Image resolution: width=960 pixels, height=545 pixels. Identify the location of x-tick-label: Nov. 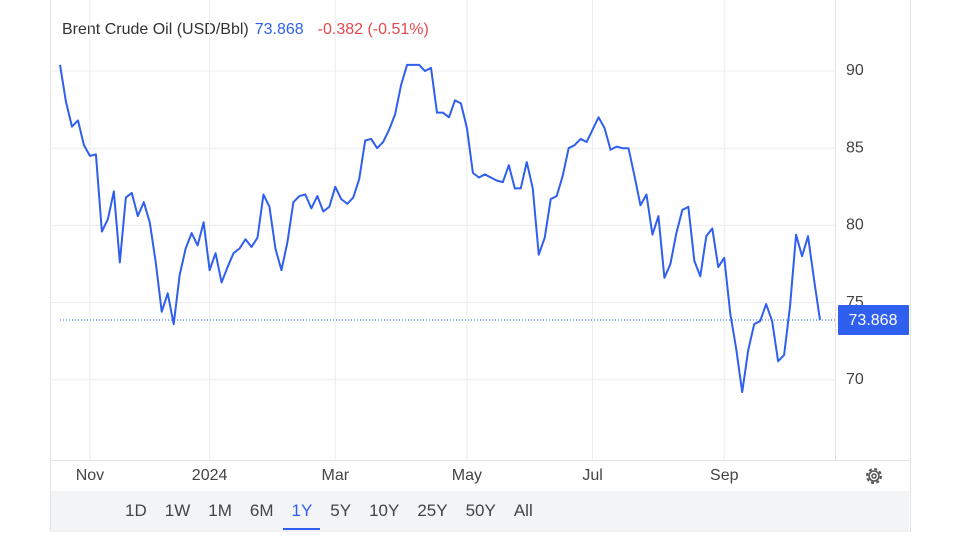
(90, 475).